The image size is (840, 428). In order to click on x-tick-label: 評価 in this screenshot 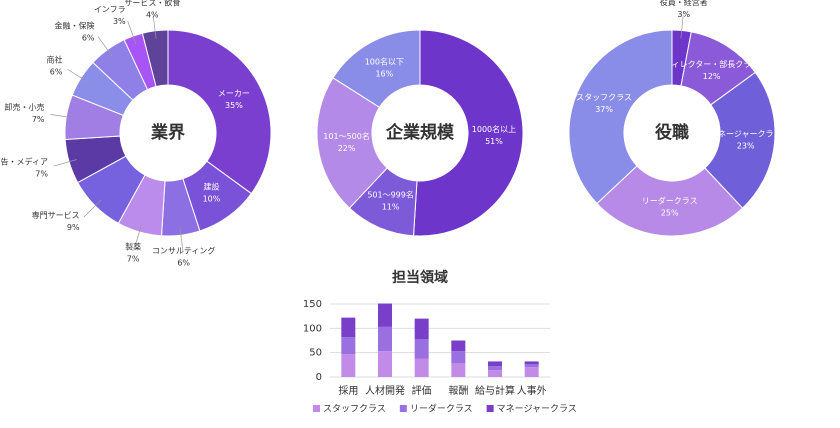, I will do `click(422, 390)`.